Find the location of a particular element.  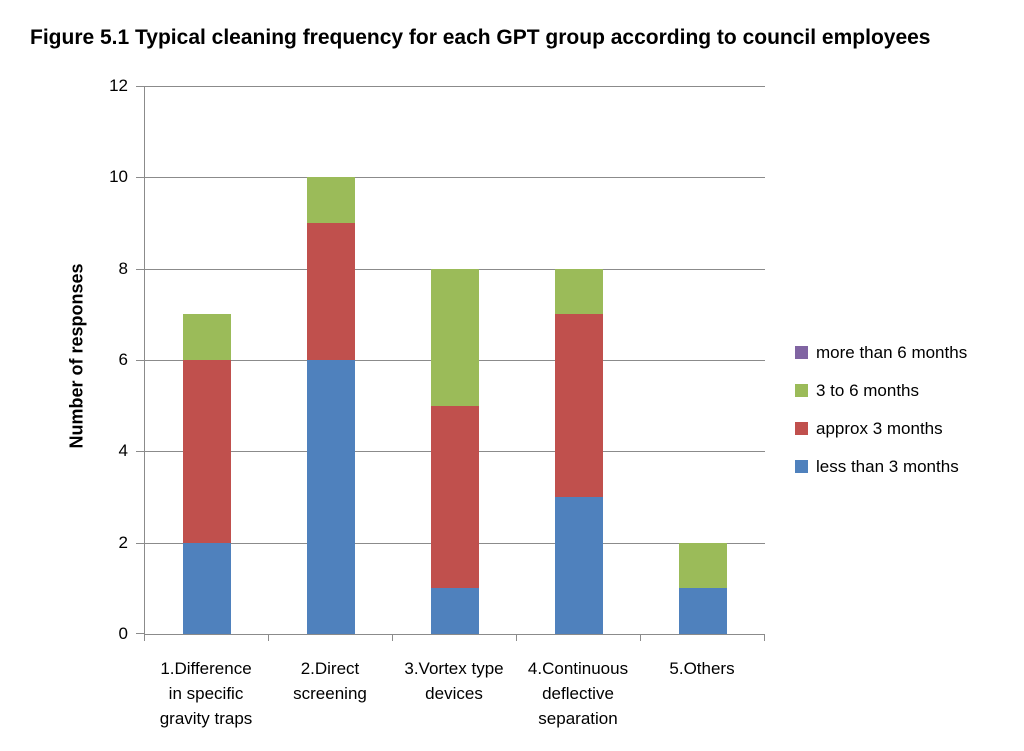

bar-segment-4-approx-3-months is located at coordinates (579, 405).